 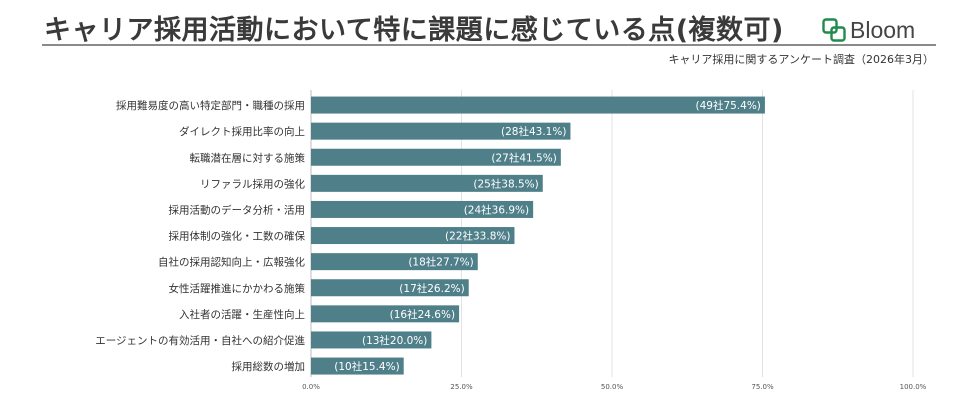 What do you see at coordinates (477, 236) in the screenshot?
I see `data-label: (22社33.8%)` at bounding box center [477, 236].